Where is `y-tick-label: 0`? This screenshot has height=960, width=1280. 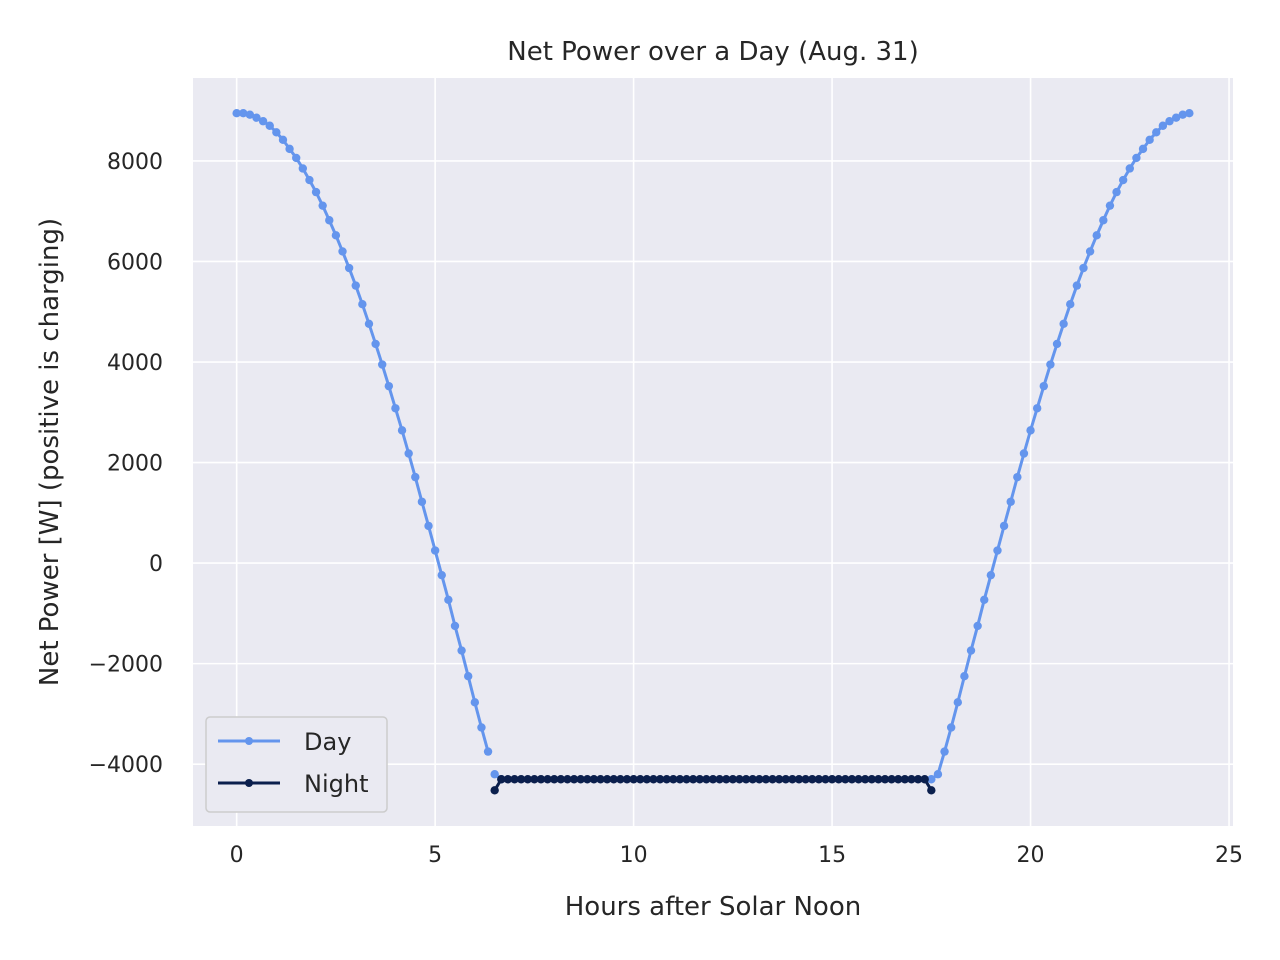 y-tick-label: 0 is located at coordinates (156, 564).